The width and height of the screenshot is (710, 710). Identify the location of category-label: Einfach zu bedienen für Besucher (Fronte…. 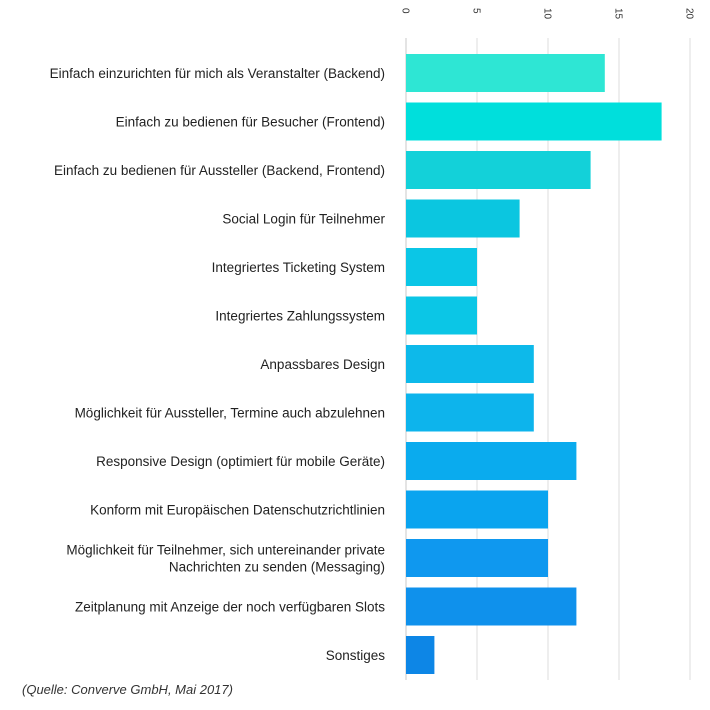
(250, 122).